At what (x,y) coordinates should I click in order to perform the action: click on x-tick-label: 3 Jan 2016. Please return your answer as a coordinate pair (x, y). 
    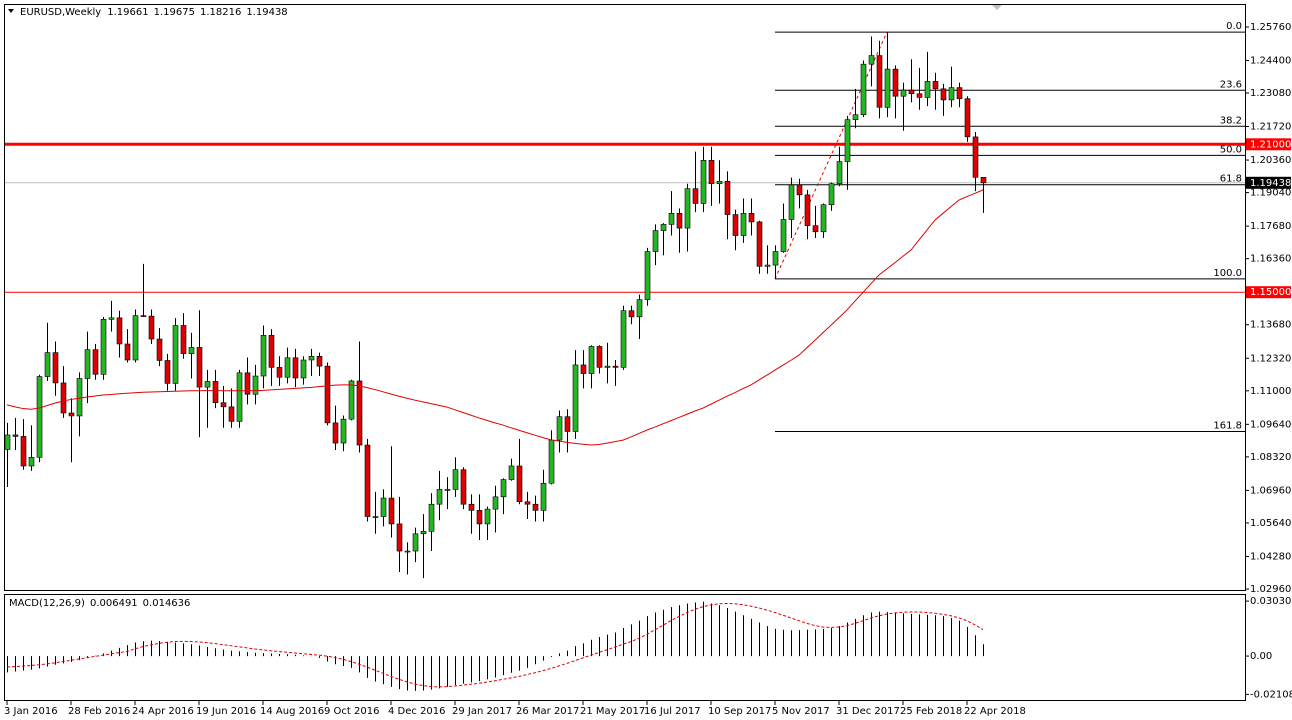
    Looking at the image, I should click on (31, 711).